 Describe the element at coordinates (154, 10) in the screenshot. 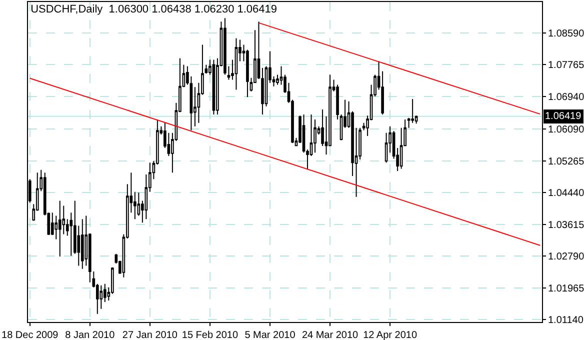

I see `chart-title: USDCHF,Daily 1.06300 1.06438 1.06230 1.06419` at that location.